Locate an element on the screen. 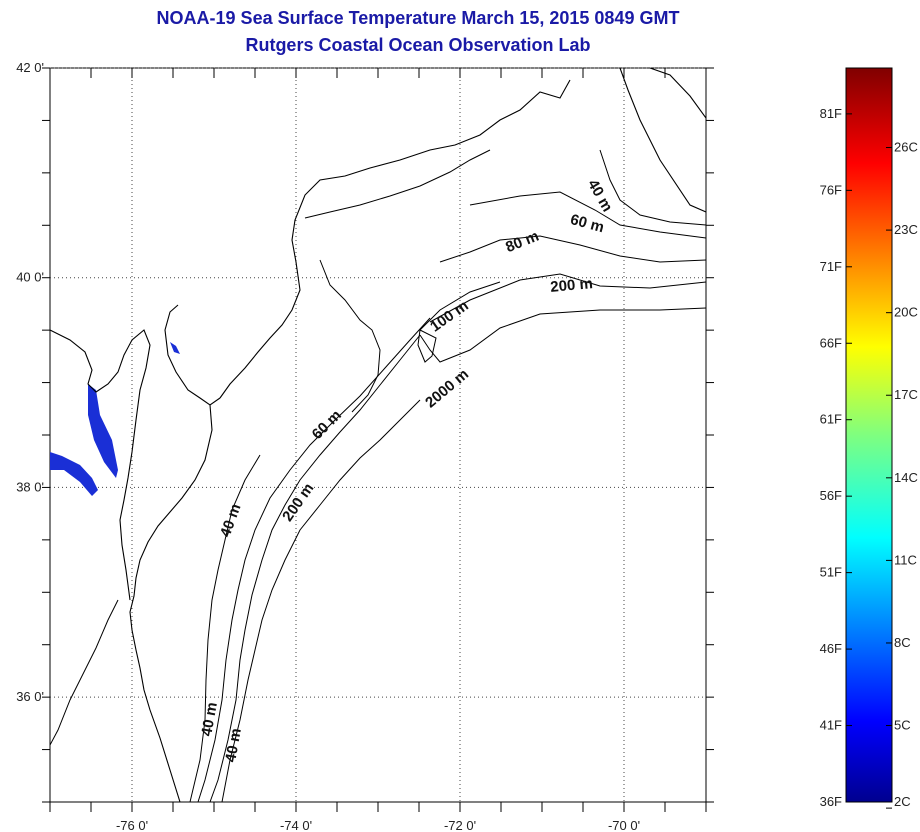  colorbar-label-c: 17C is located at coordinates (906, 394).